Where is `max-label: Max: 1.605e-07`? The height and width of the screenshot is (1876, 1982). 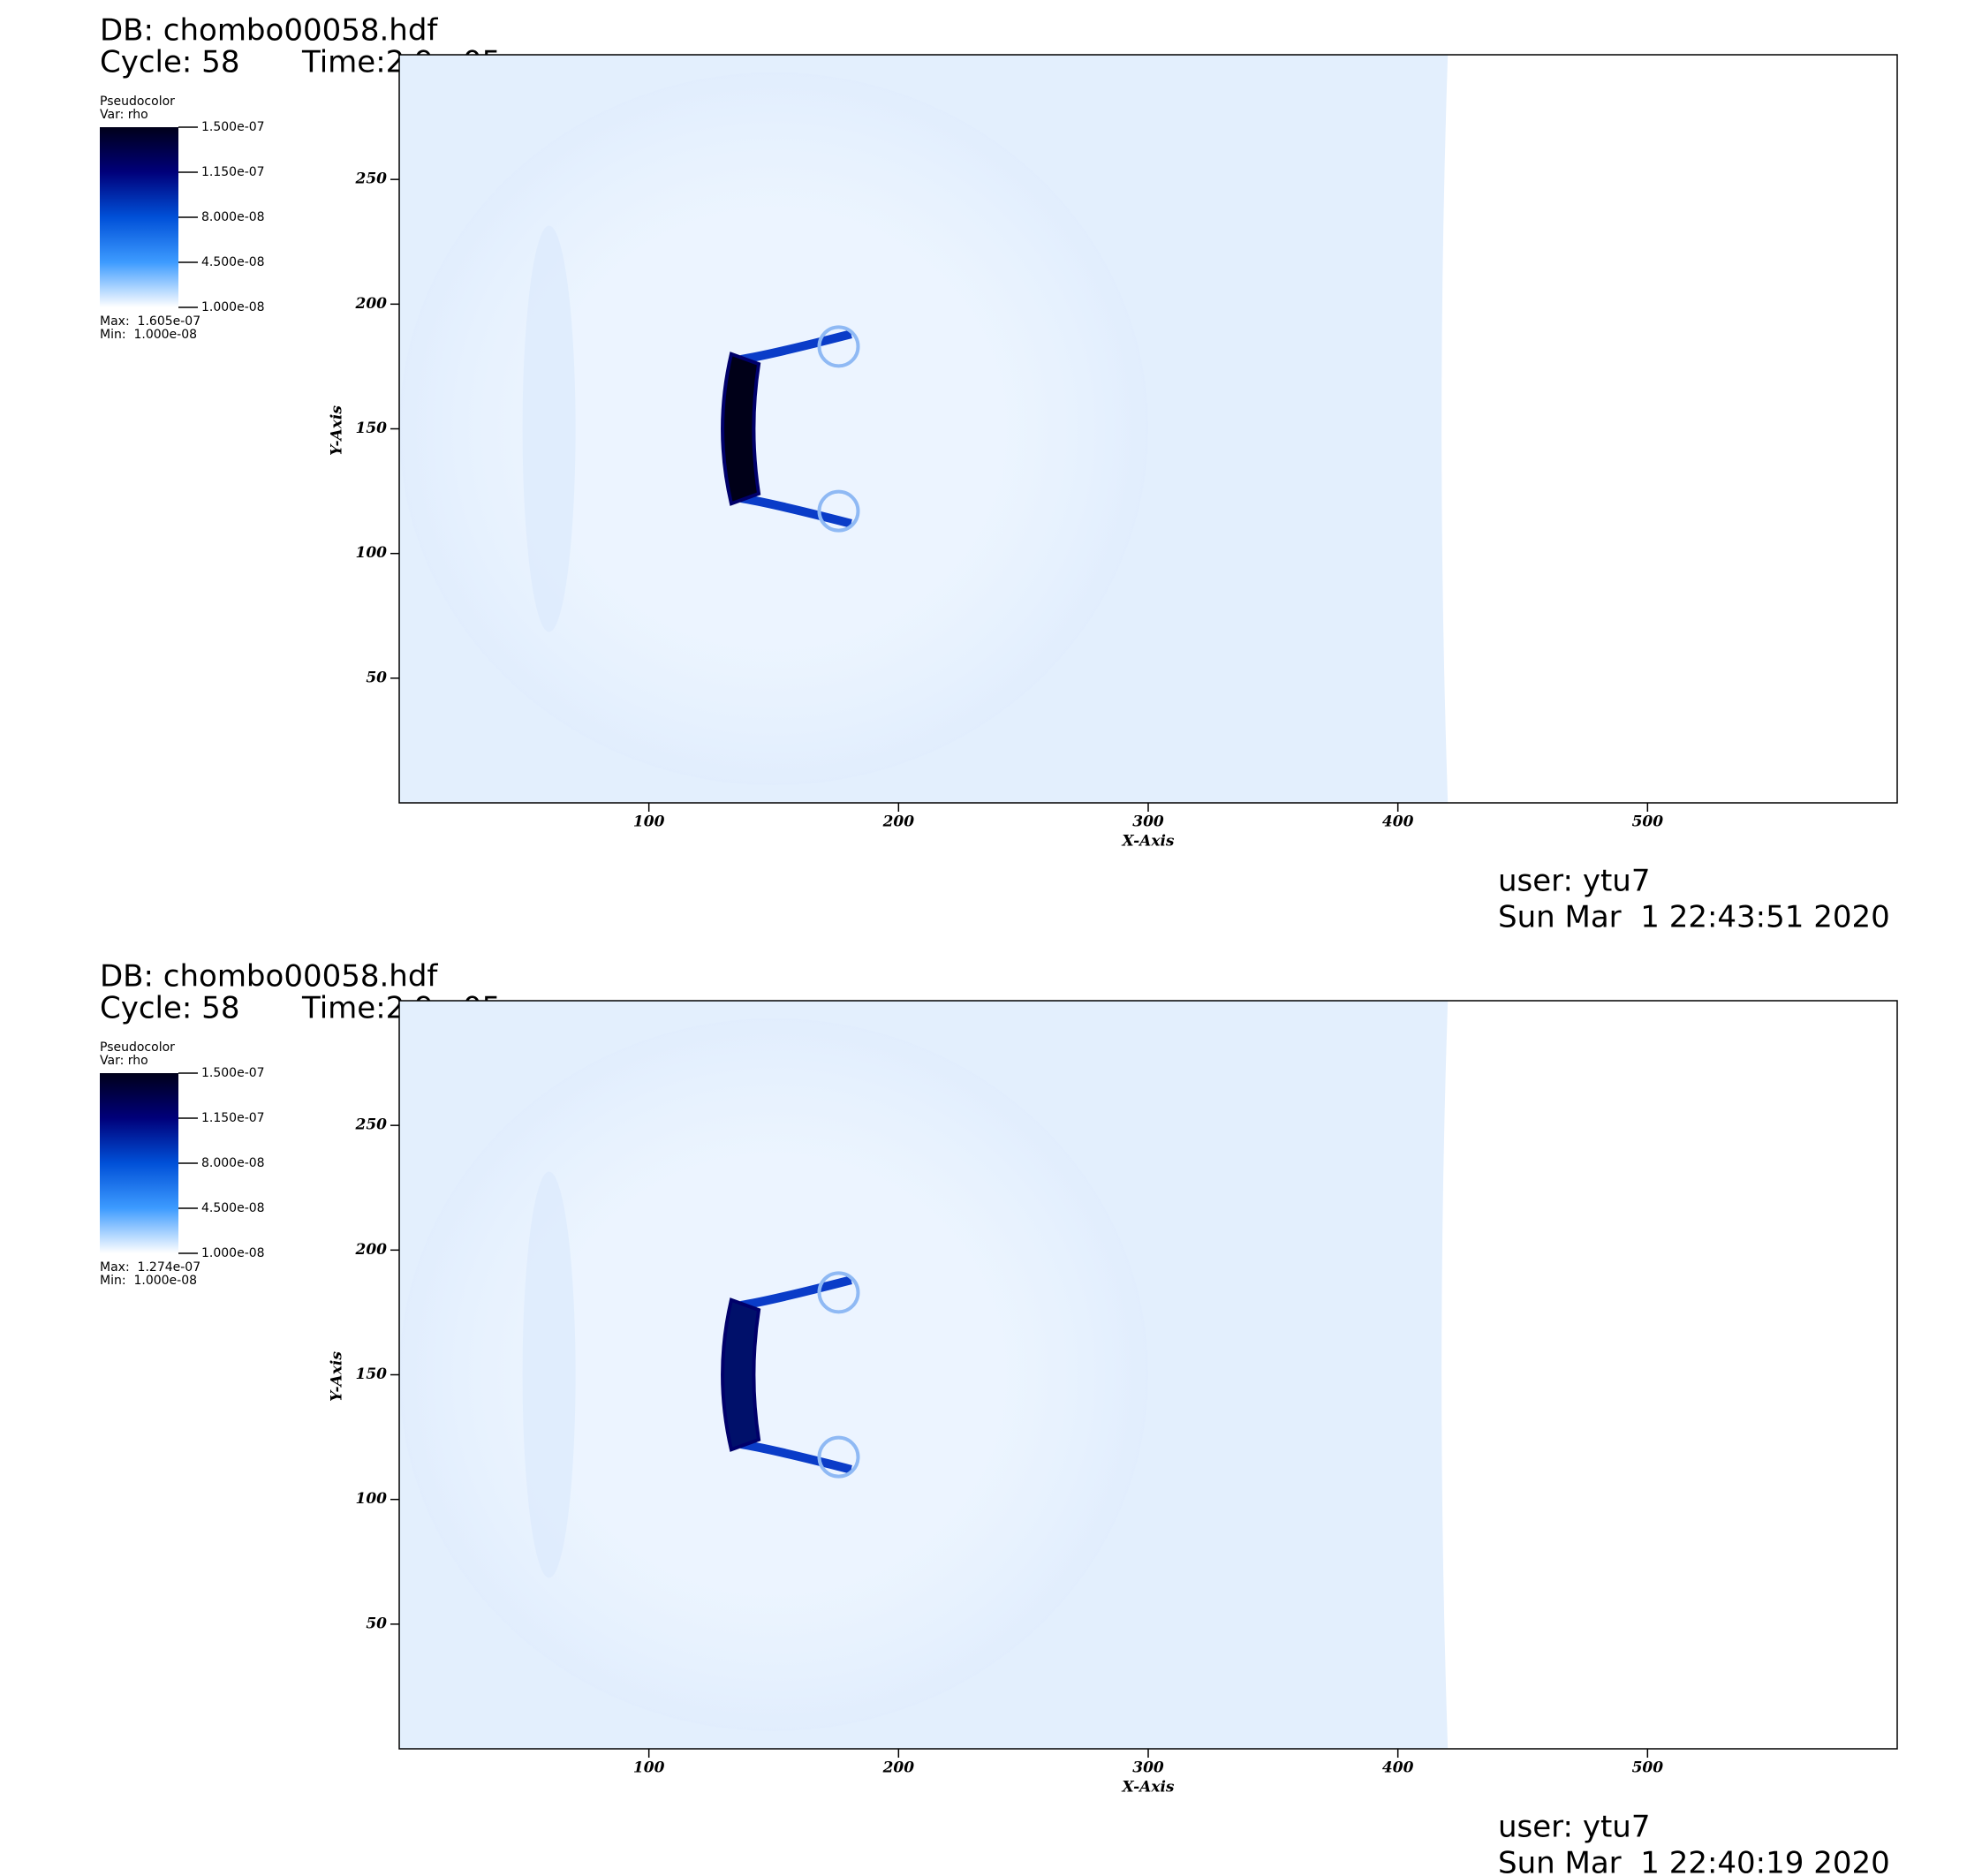 max-label: Max: 1.605e-07 is located at coordinates (150, 321).